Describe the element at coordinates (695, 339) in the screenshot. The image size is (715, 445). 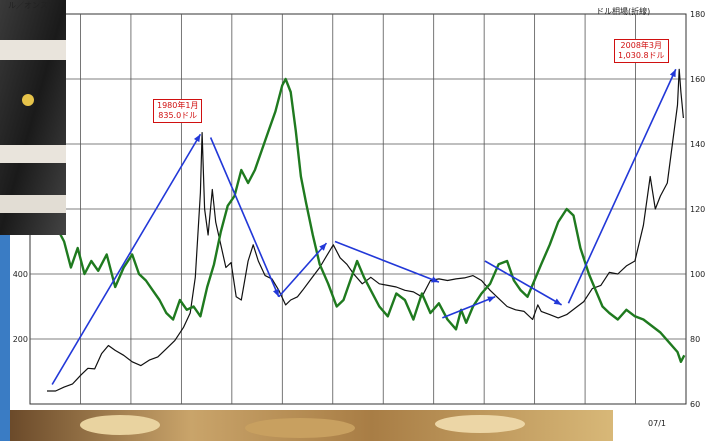
I see `right-tick-label: 80` at that location.